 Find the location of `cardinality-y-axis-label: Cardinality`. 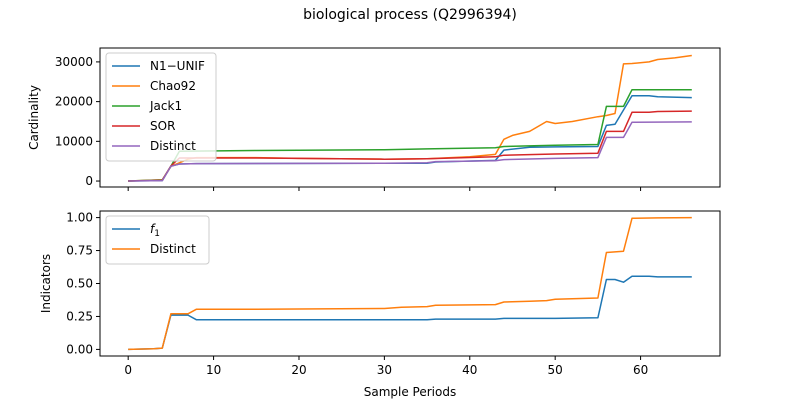

cardinality-y-axis-label: Cardinality is located at coordinates (34, 117).